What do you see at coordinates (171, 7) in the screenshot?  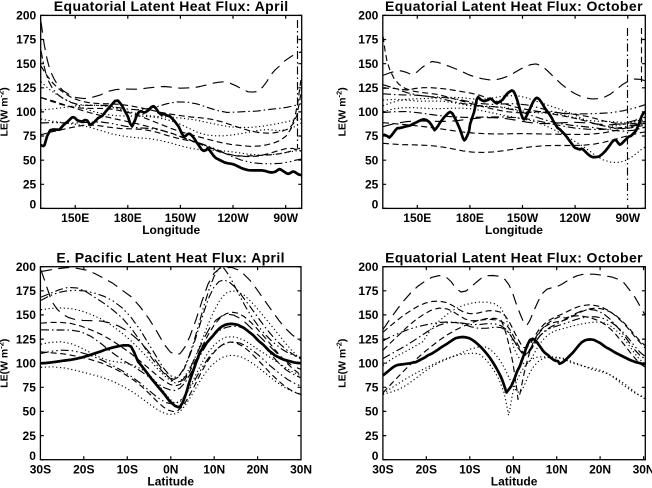 I see `svg-text:Equatorial Latent Heat Flux: A: Equatorial Latent Heat Flux: April` at bounding box center [171, 7].